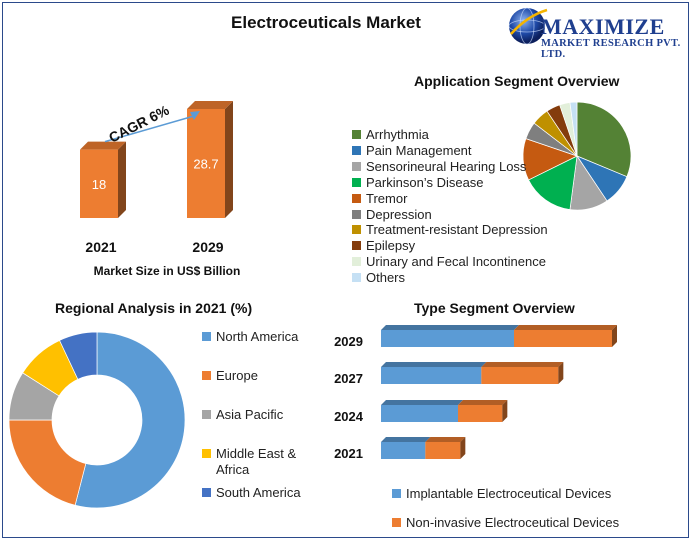 The width and height of the screenshot is (693, 542). Describe the element at coordinates (513, 522) in the screenshot. I see `legend-label: Non-invasive Electroceutical Devices` at that location.